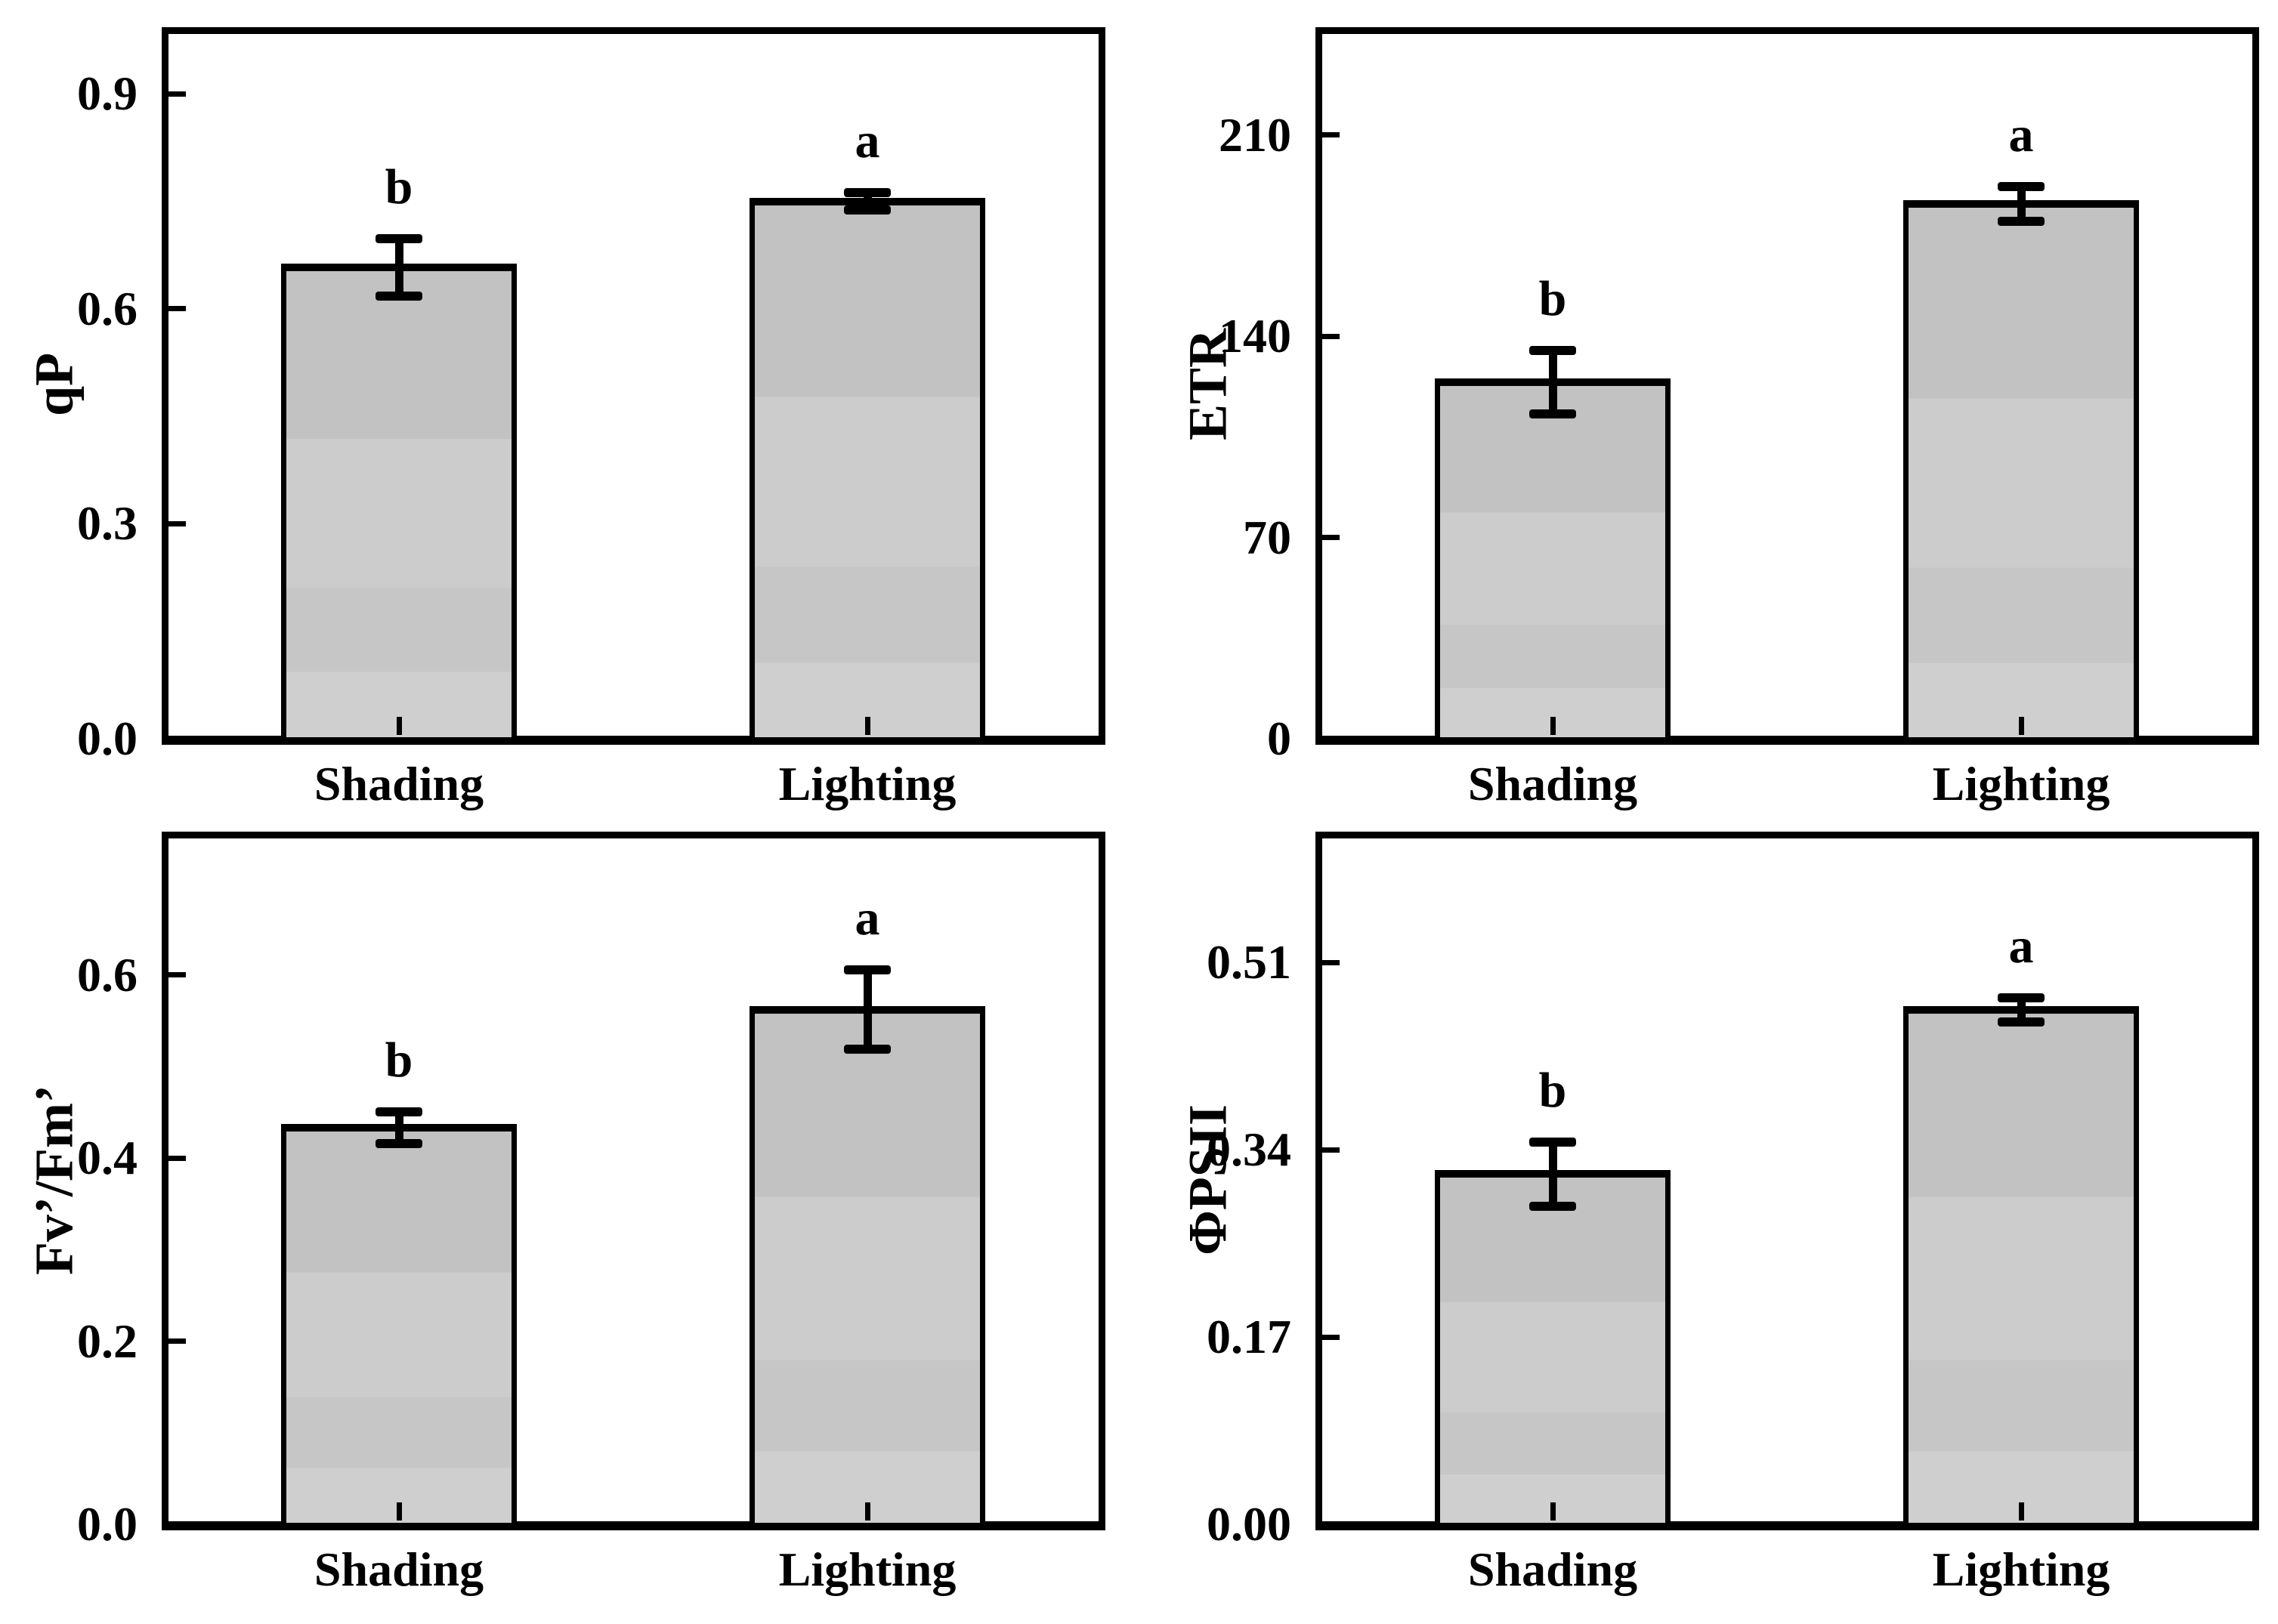 This screenshot has width=2278, height=1624. What do you see at coordinates (1255, 336) in the screenshot?
I see `y-tick-label: 140` at bounding box center [1255, 336].